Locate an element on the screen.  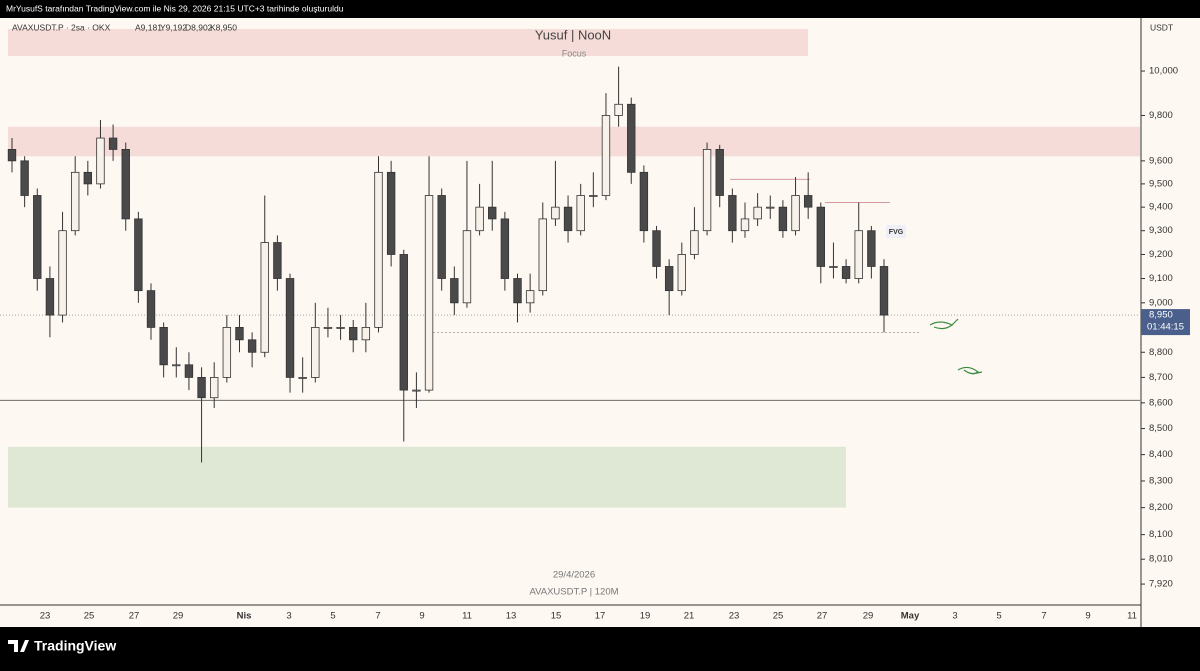
y-tick-label: 9,600 is located at coordinates (1161, 160).